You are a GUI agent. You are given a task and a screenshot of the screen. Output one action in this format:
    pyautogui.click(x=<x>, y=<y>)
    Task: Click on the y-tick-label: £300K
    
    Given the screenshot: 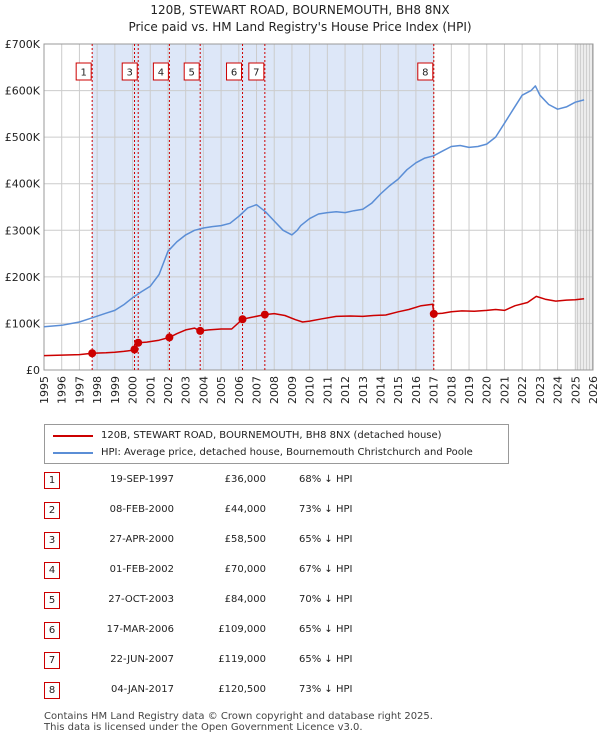 What is the action you would take?
    pyautogui.click(x=23, y=230)
    